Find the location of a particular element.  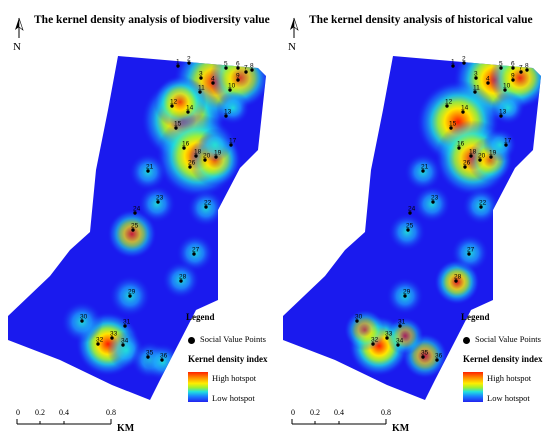

point-label-16: 16 is located at coordinates (186, 144).